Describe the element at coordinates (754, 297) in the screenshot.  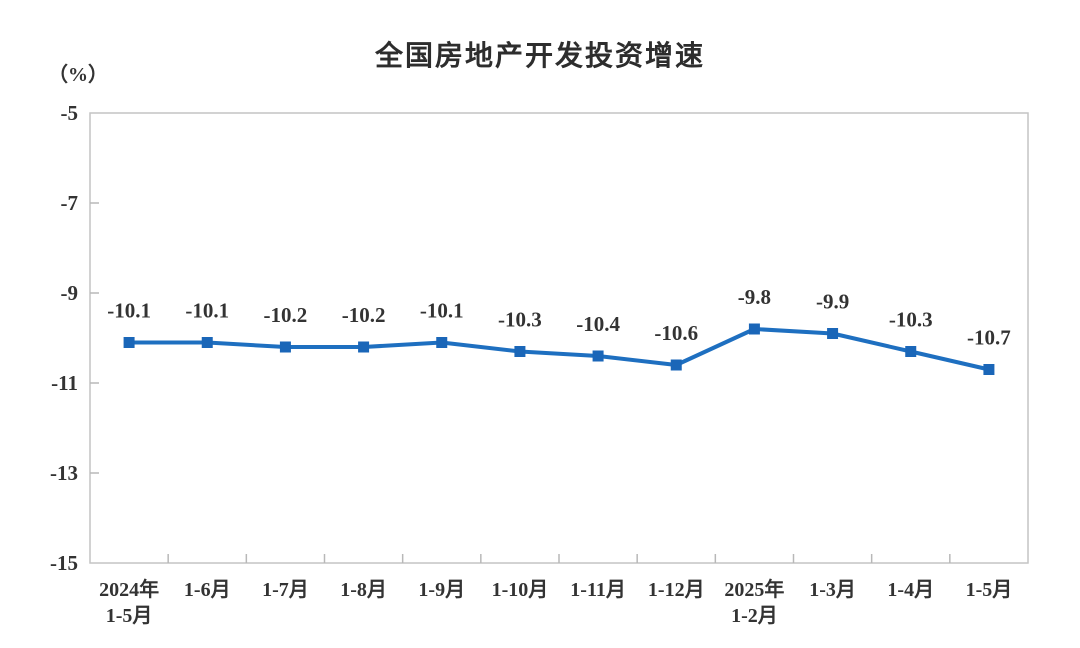
I see `data-point-label: -9.8` at that location.